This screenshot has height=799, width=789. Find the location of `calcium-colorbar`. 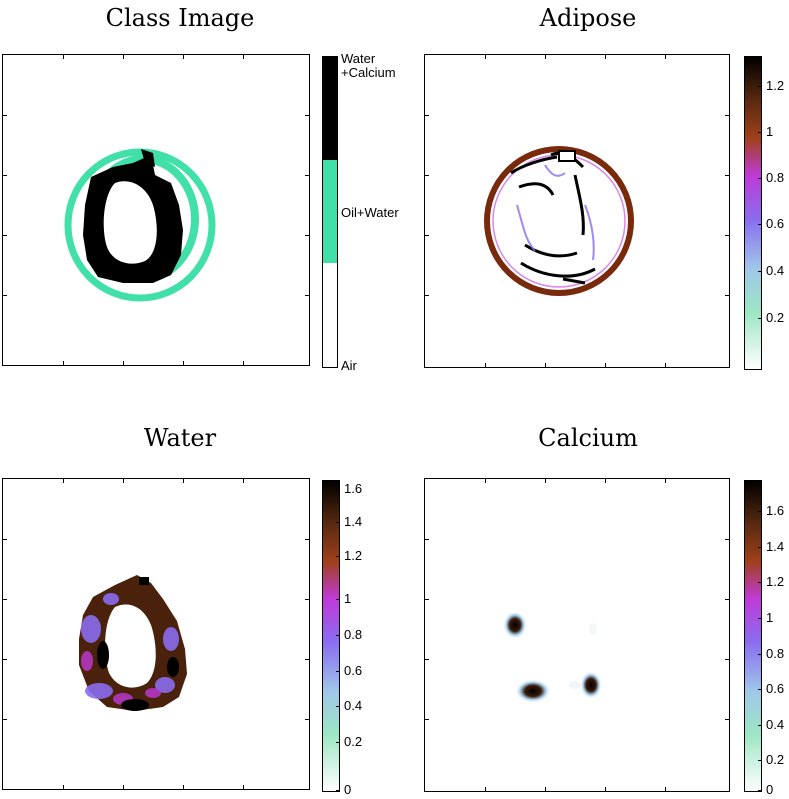

calcium-colorbar is located at coordinates (753, 636).